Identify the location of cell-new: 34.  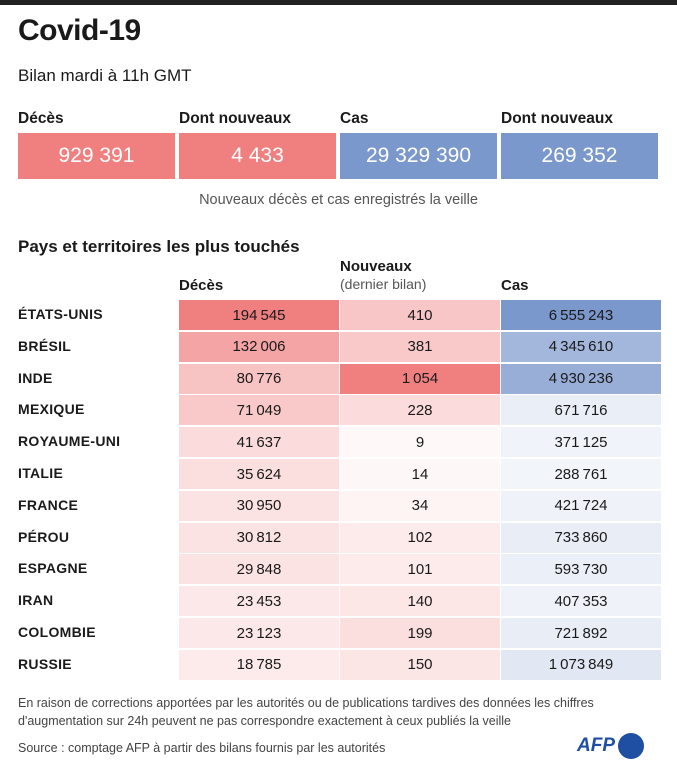
(420, 505).